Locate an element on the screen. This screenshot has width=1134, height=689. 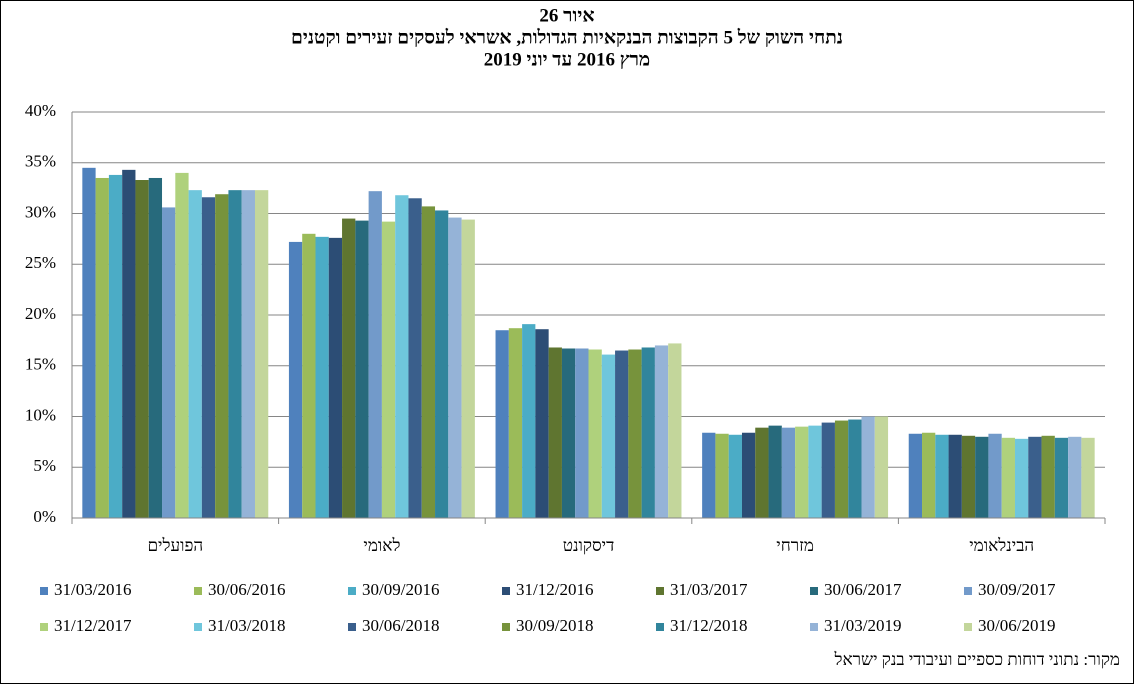
y-tick-label: 35% is located at coordinates (40, 161).